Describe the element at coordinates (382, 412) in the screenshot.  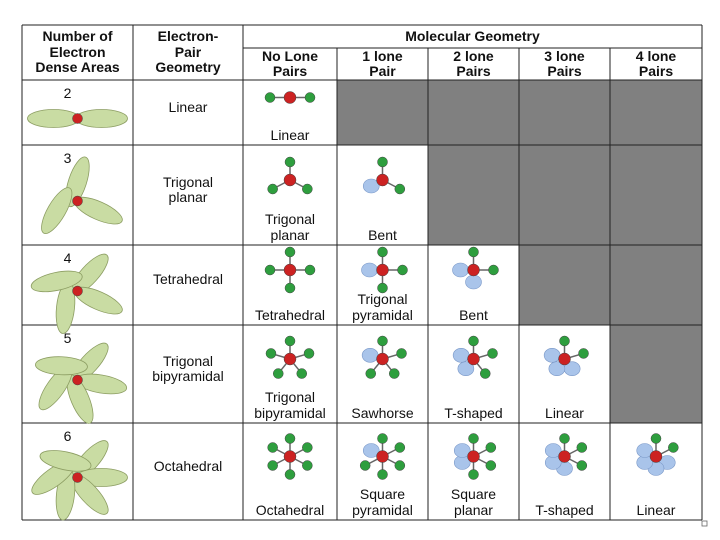
I see `molecular-geometry: Sawhorse` at that location.